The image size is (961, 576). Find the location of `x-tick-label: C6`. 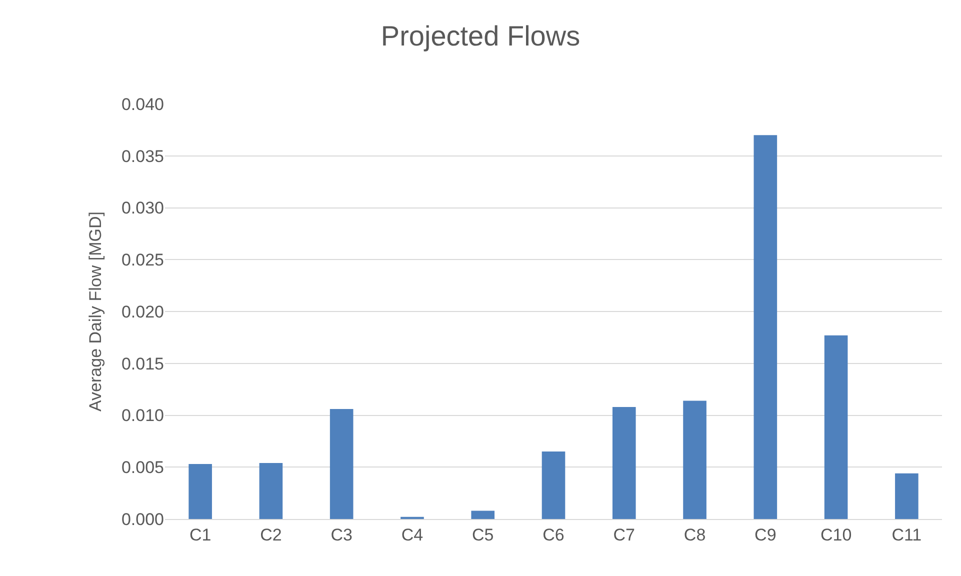

x-tick-label: C6 is located at coordinates (553, 534).